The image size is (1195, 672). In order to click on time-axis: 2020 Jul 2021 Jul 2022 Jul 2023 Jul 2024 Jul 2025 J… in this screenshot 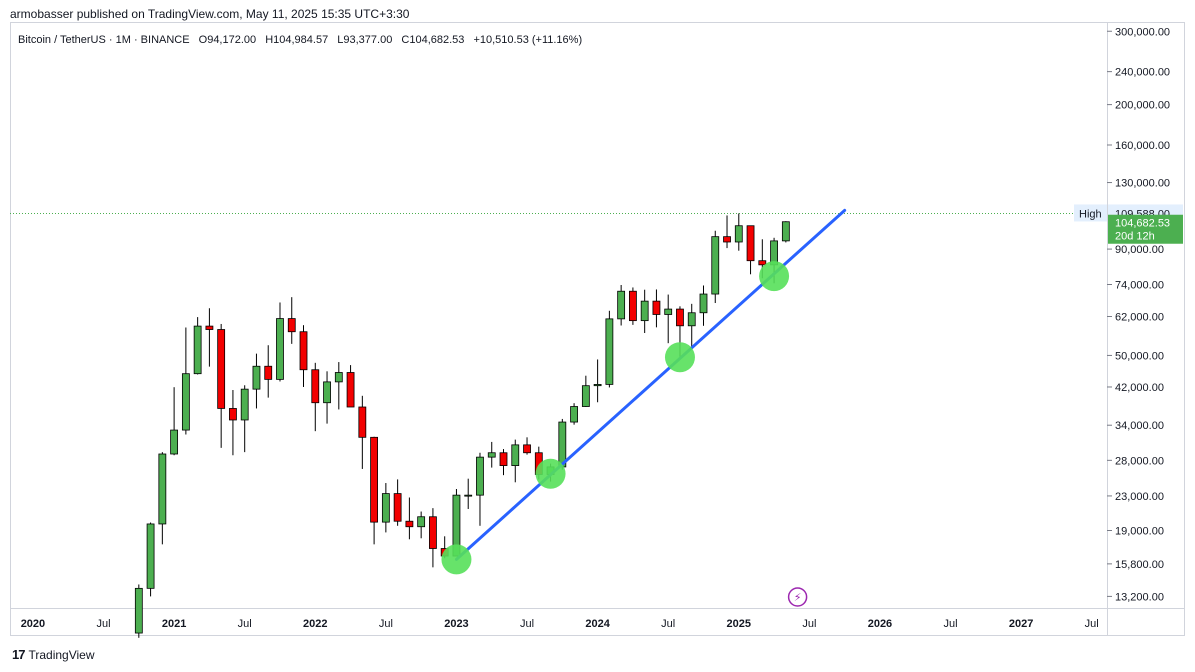, I will do `click(560, 624)`.